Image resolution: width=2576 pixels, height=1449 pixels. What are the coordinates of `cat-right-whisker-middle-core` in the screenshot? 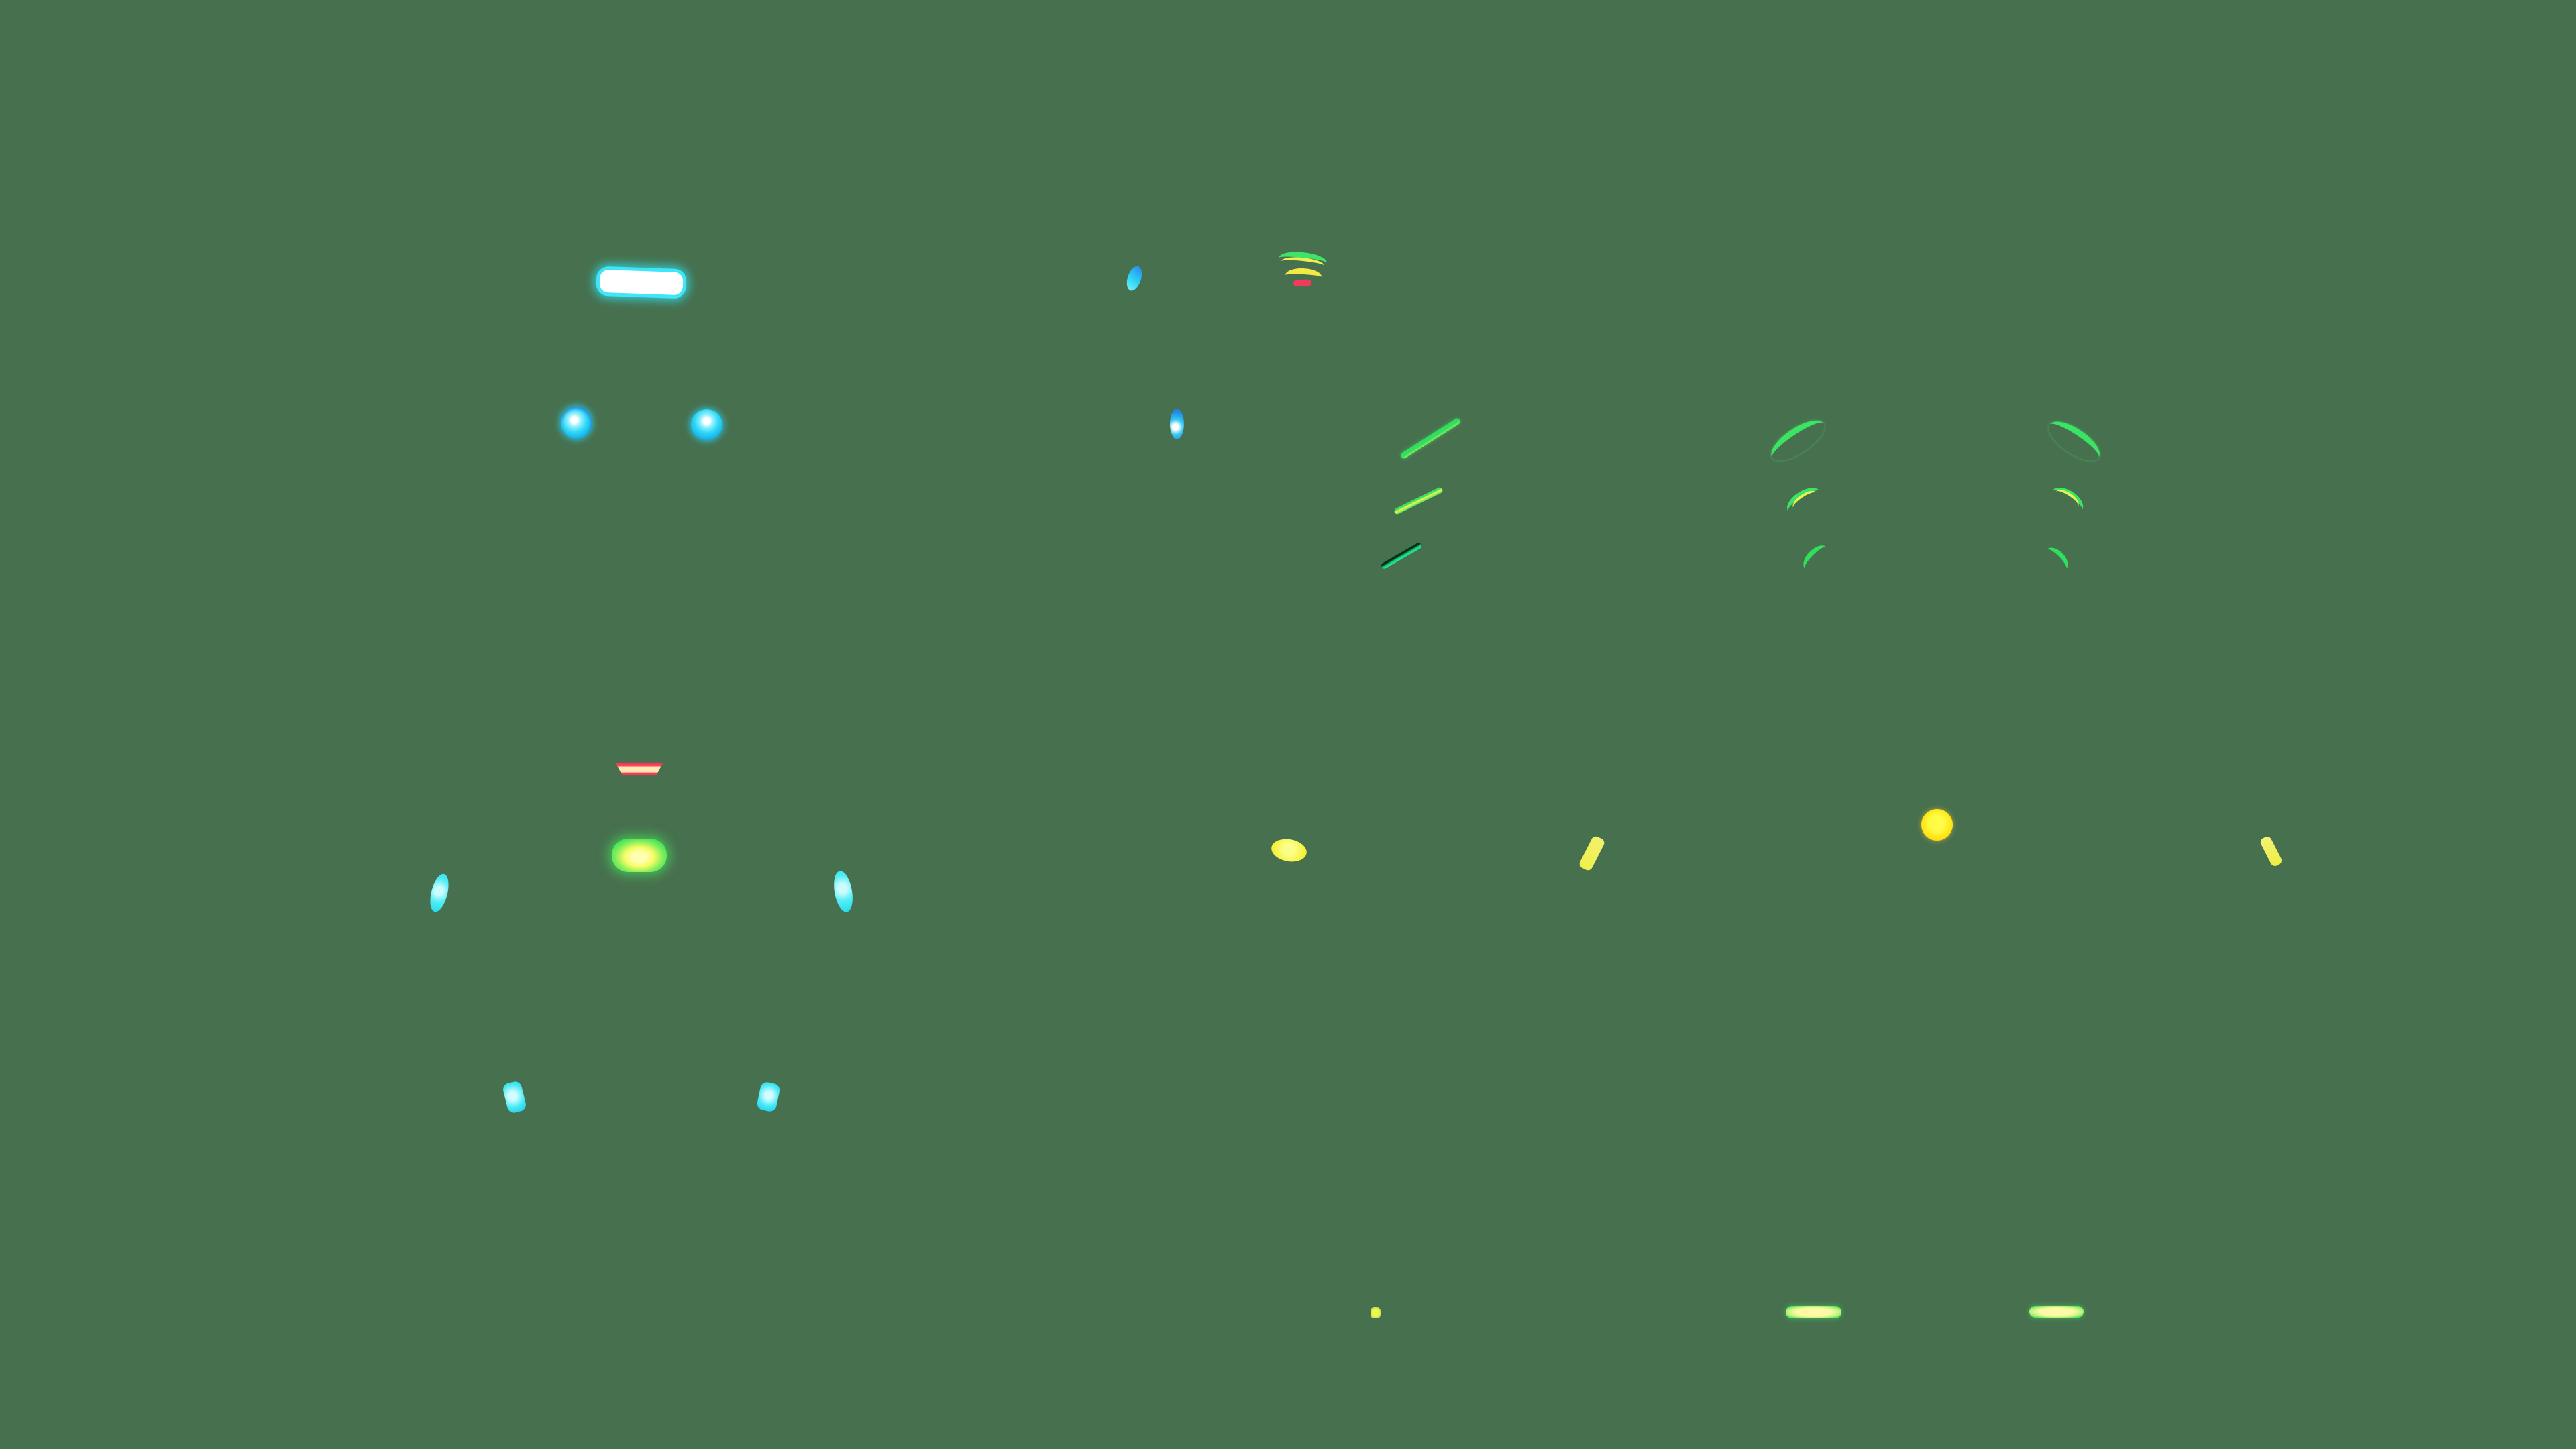 It's located at (2066, 499).